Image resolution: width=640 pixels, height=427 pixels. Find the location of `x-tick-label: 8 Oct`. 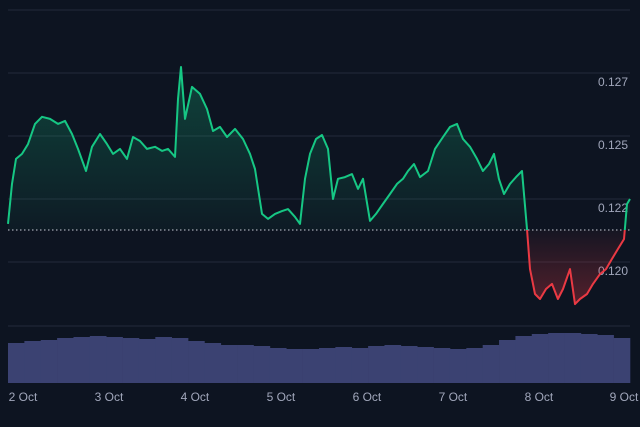

x-tick-label: 8 Oct is located at coordinates (539, 397).